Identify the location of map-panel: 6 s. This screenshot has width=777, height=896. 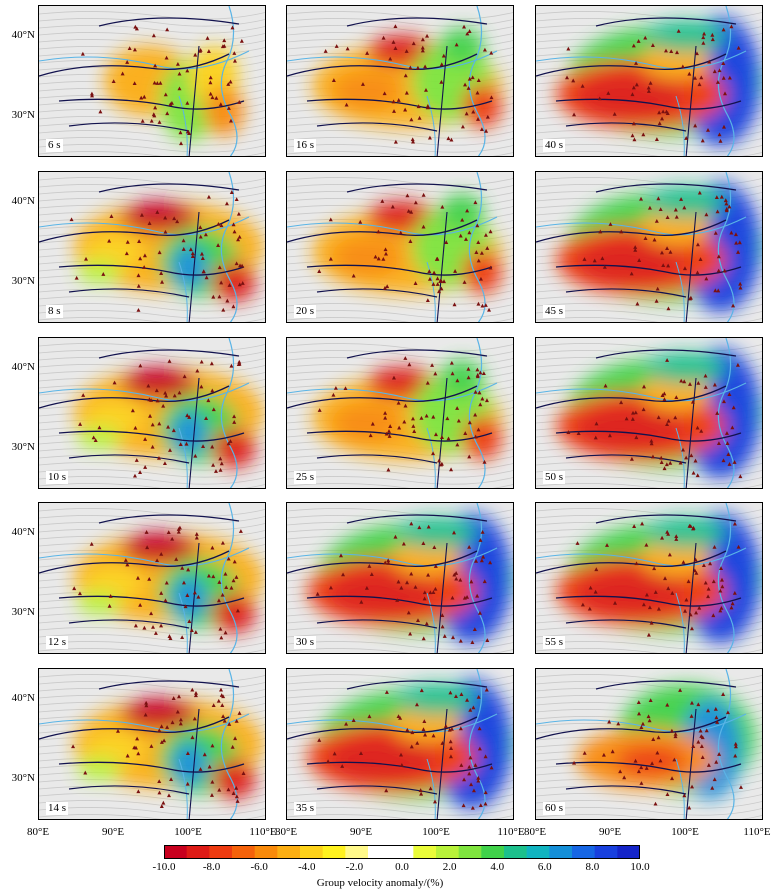
(152, 81).